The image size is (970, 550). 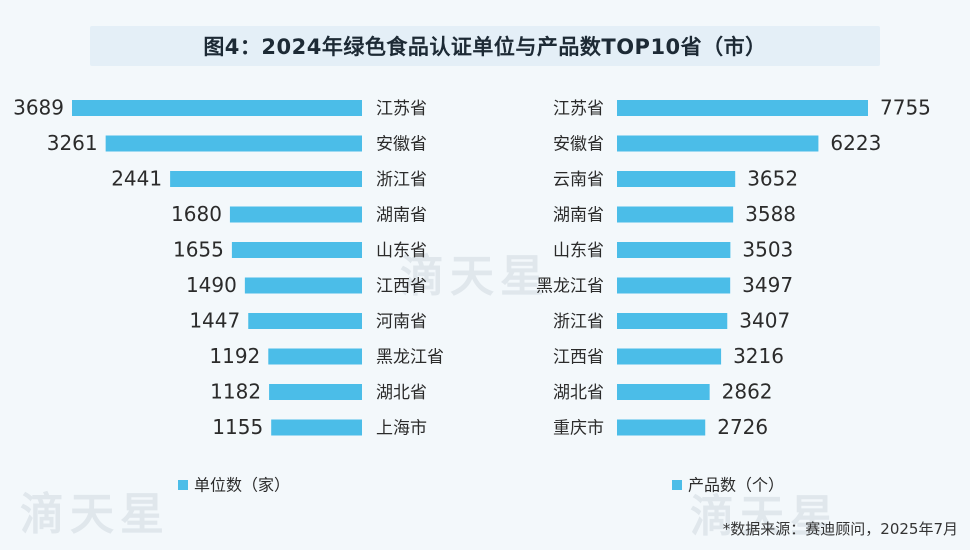 What do you see at coordinates (401, 322) in the screenshot?
I see `left-category-label: 河南省` at bounding box center [401, 322].